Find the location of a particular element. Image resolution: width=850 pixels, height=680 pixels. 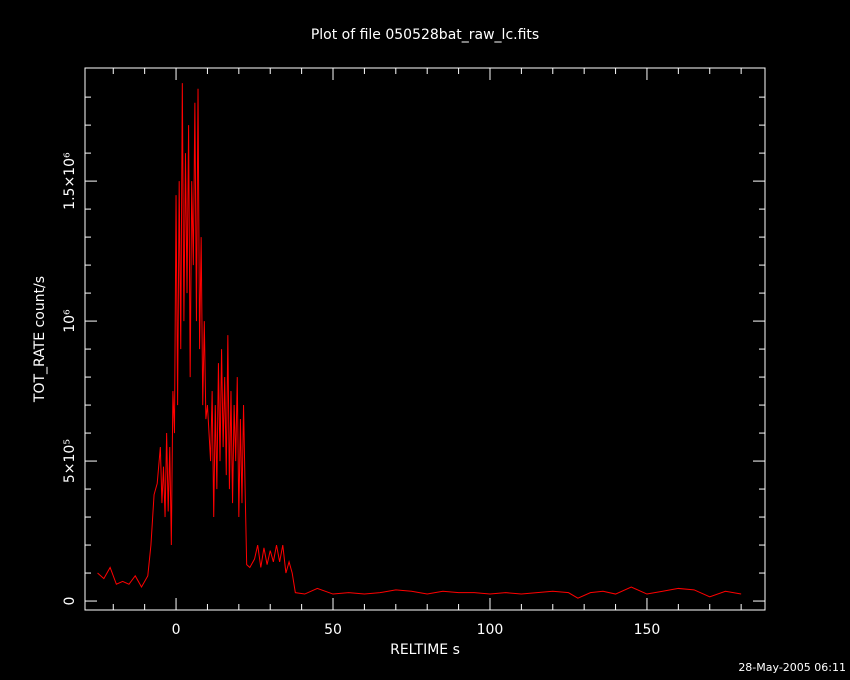

y-tick-label: 0 is located at coordinates (70, 601).